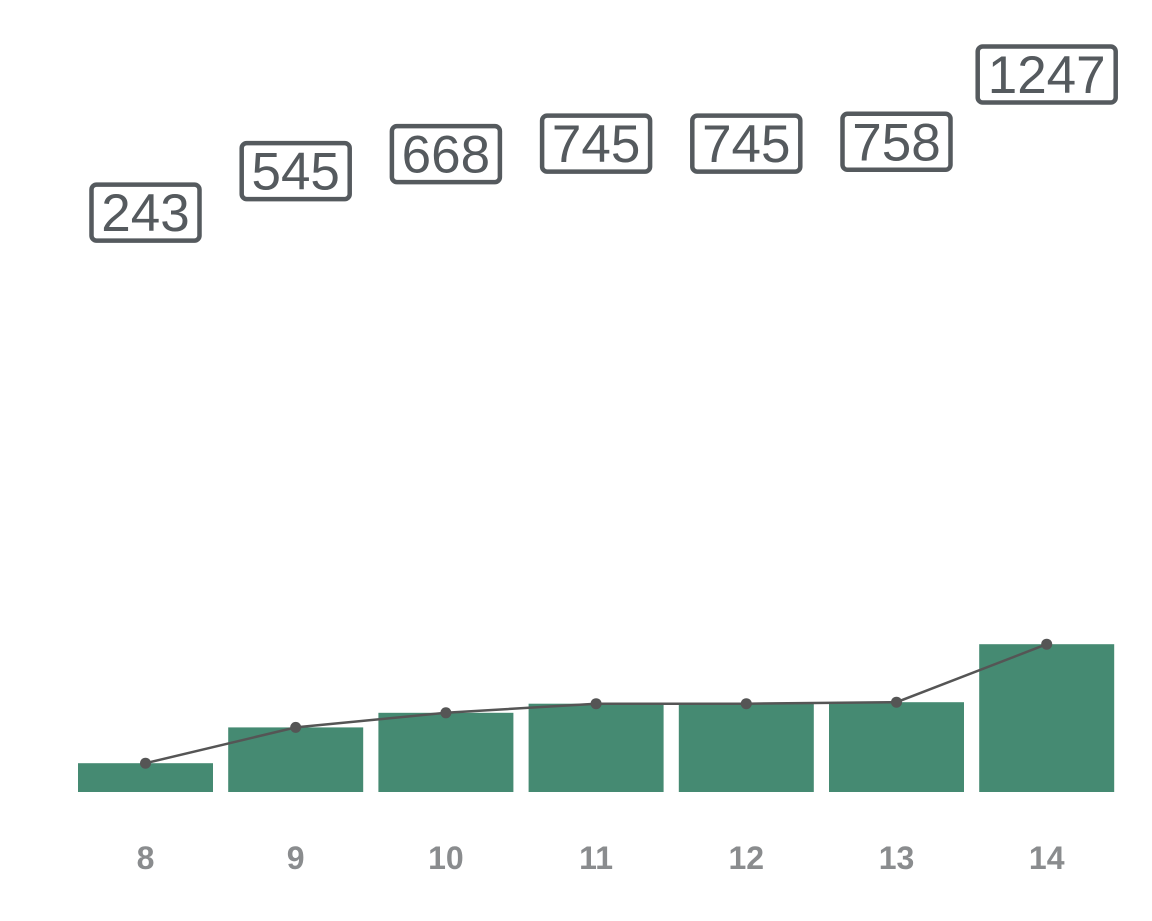 The height and width of the screenshot is (921, 1152). I want to click on data-label-text: 668, so click(446, 155).